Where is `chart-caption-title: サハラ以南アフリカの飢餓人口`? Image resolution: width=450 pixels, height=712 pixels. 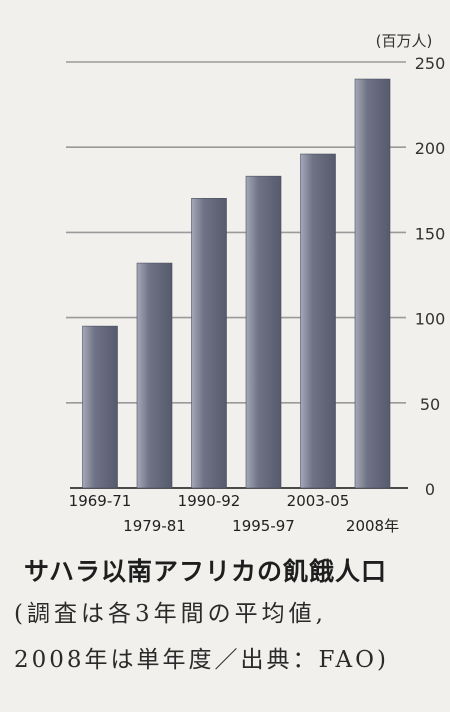
chart-caption-title: サハラ以南アフリカの飢餓人口 is located at coordinates (206, 571).